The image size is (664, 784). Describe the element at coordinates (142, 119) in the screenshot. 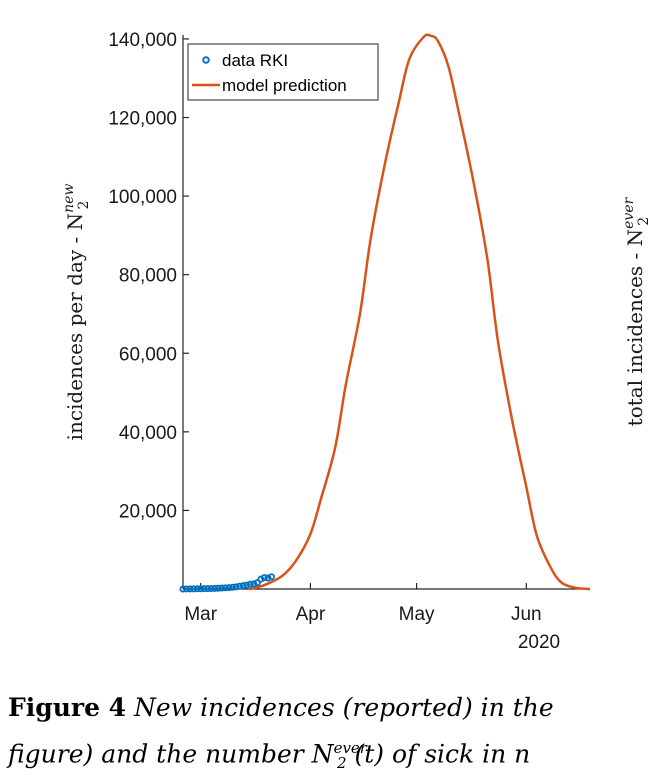

I see `y-tick-label: 120,000` at that location.